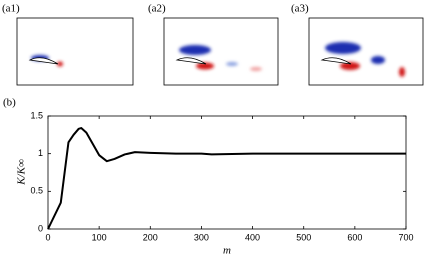  Describe the element at coordinates (366, 51) in the screenshot. I see `snapshot-a3` at that location.